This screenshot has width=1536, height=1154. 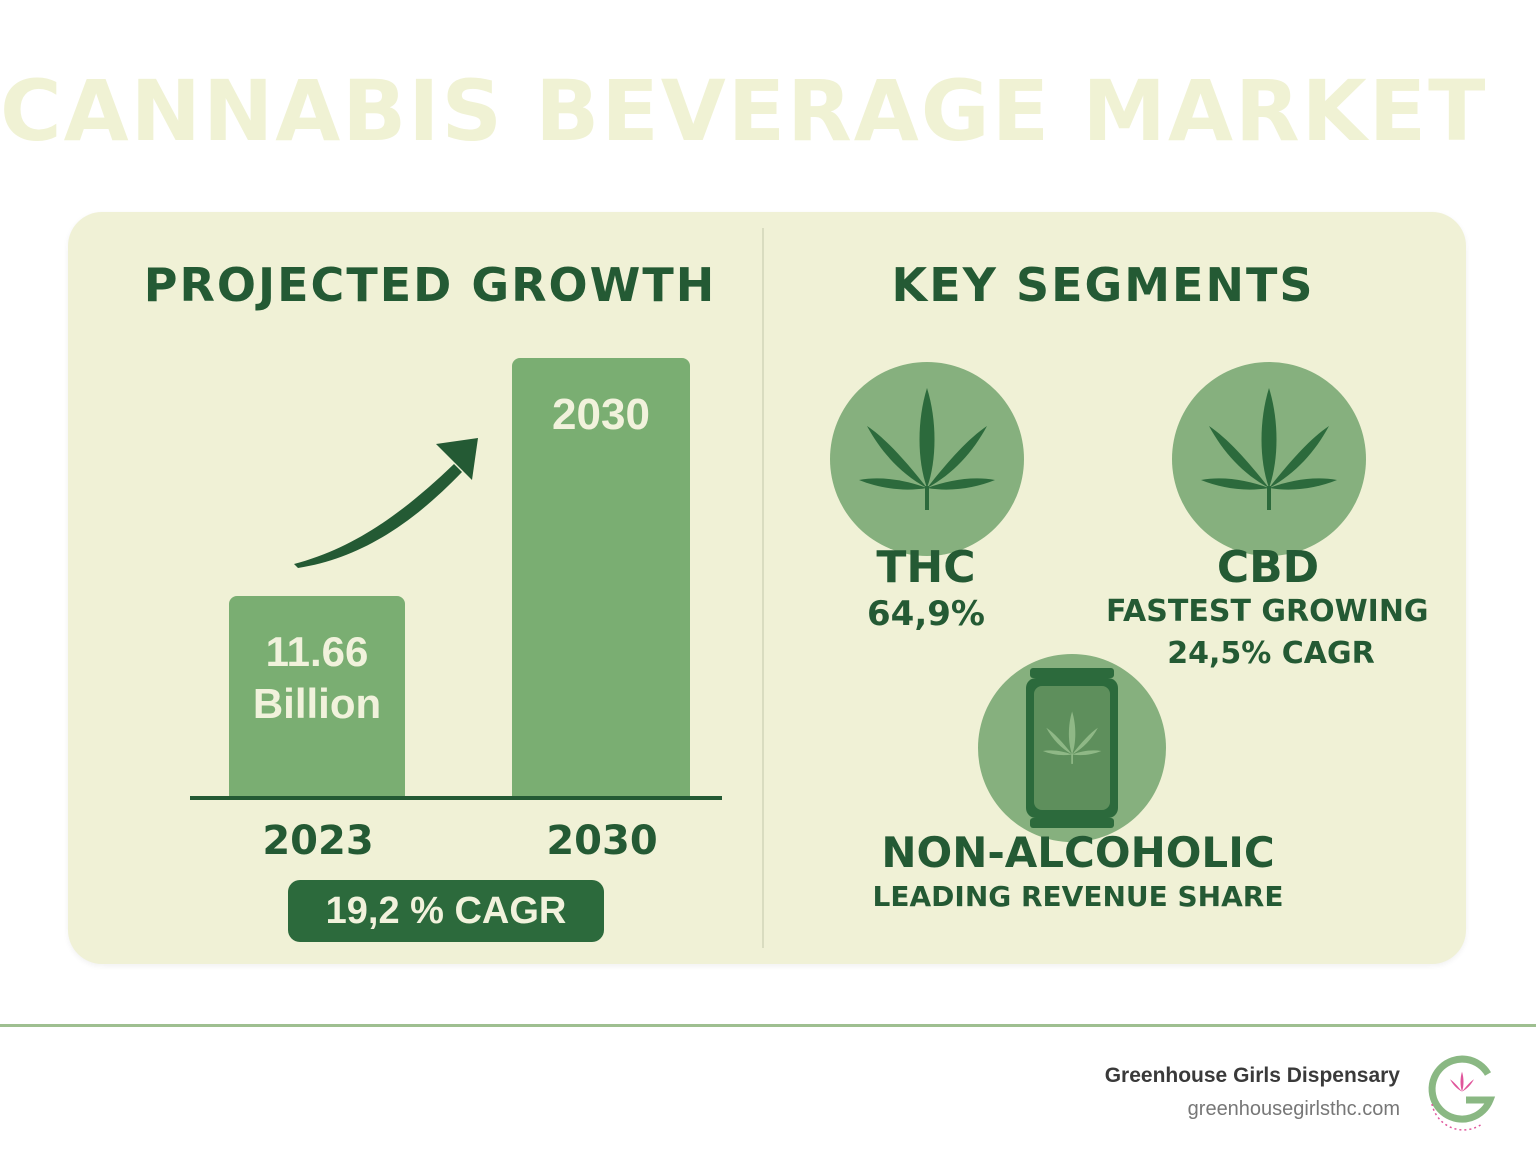 I want to click on projected-growth-heading: PROJECTED GROWTH, so click(x=430, y=285).